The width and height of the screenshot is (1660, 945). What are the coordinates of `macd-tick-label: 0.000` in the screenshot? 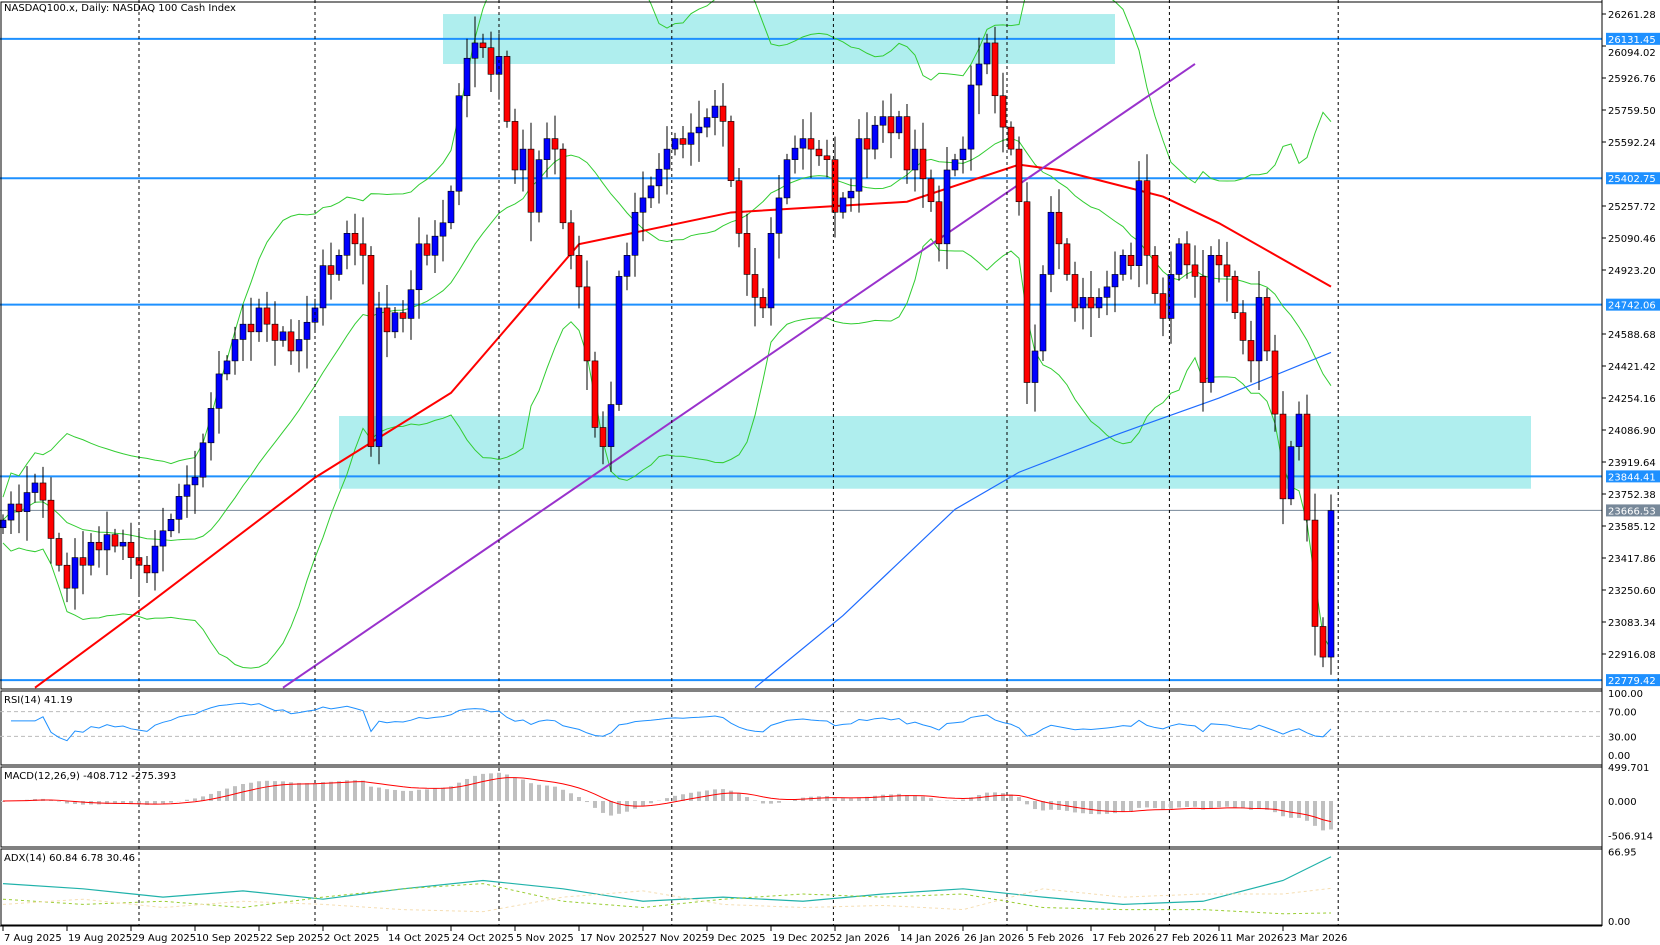 It's located at (1622, 802).